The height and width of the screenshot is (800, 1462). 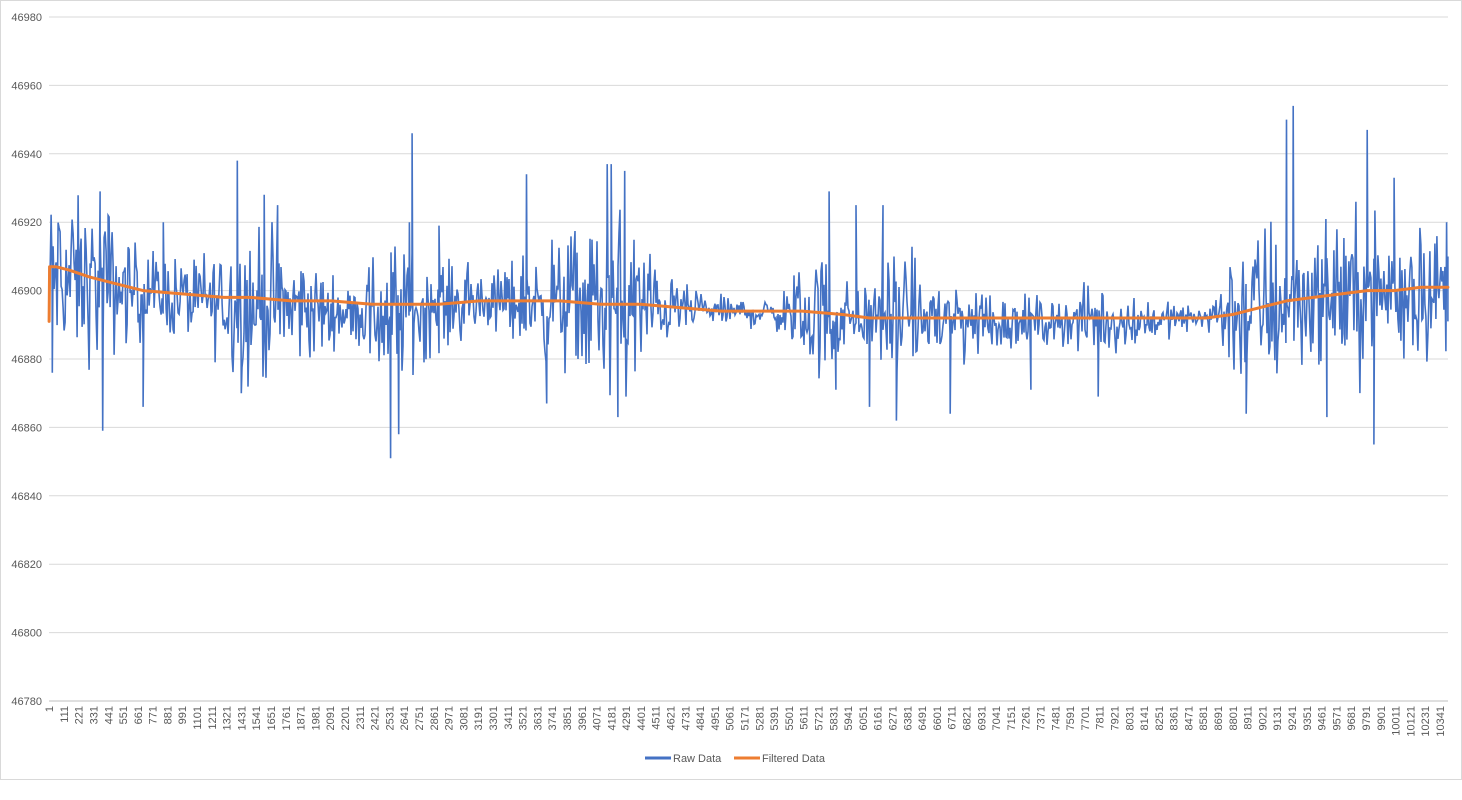 I want to click on x-tick-label: 3081, so click(x=464, y=718).